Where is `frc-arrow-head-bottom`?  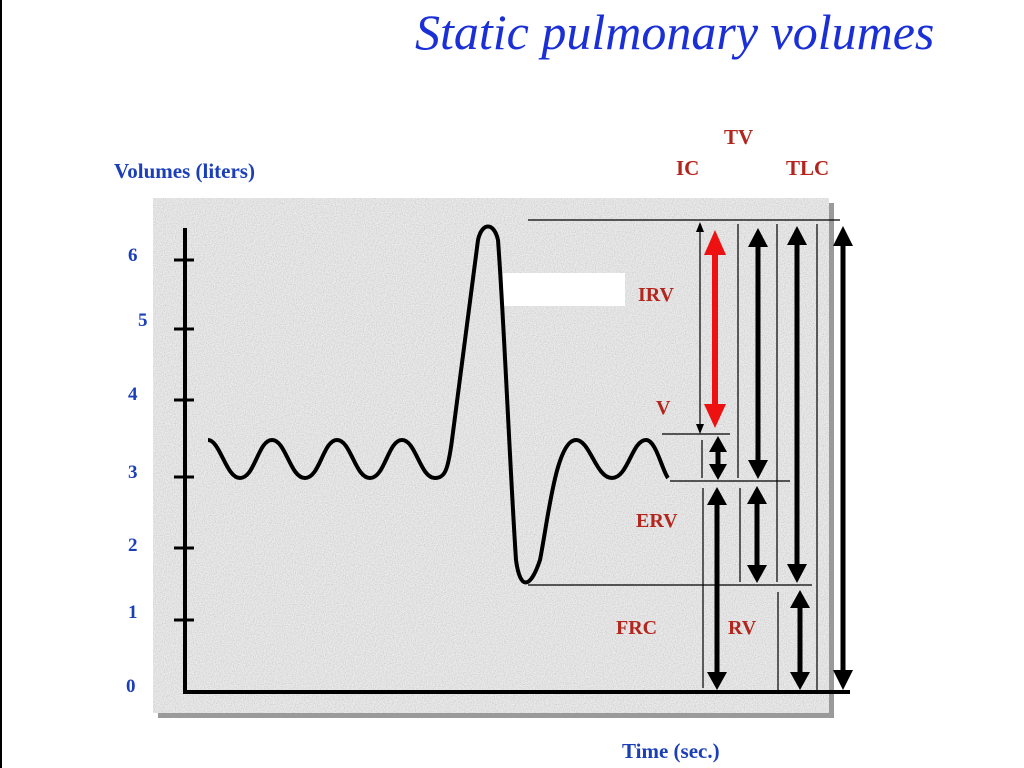 frc-arrow-head-bottom is located at coordinates (717, 681).